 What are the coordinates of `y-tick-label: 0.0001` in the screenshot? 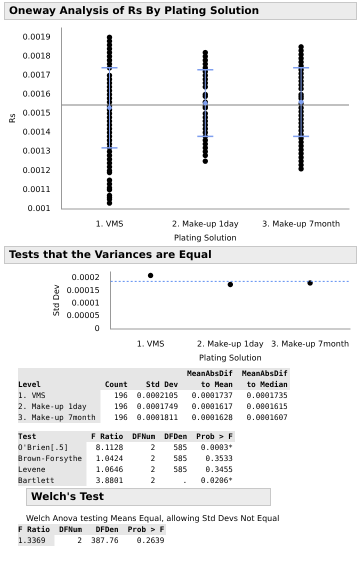 It's located at (86, 303).